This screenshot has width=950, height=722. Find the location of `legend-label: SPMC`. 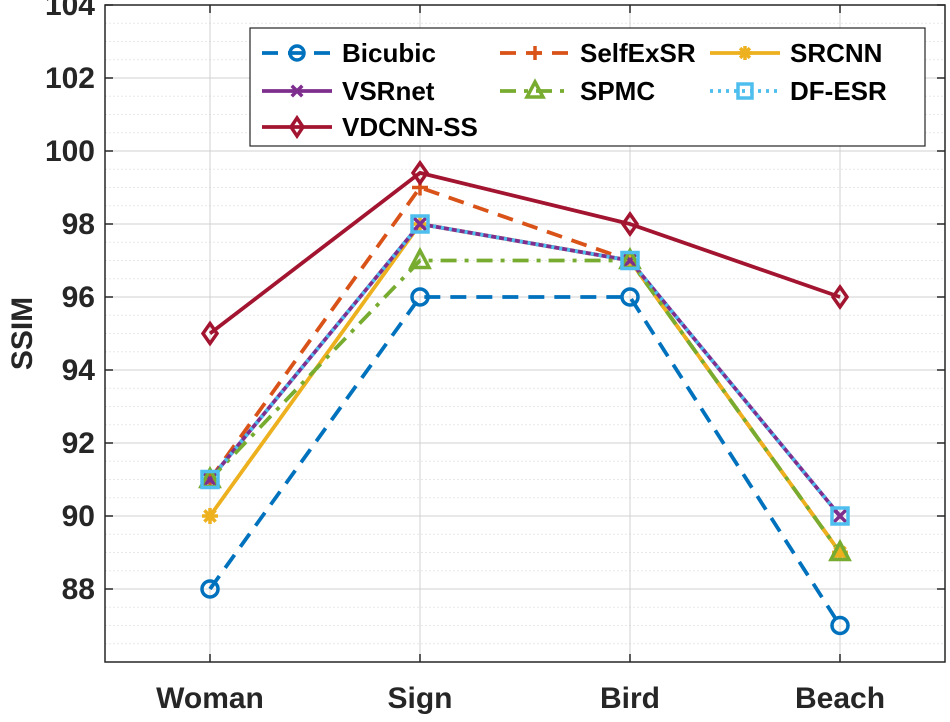

legend-label: SPMC is located at coordinates (617, 91).